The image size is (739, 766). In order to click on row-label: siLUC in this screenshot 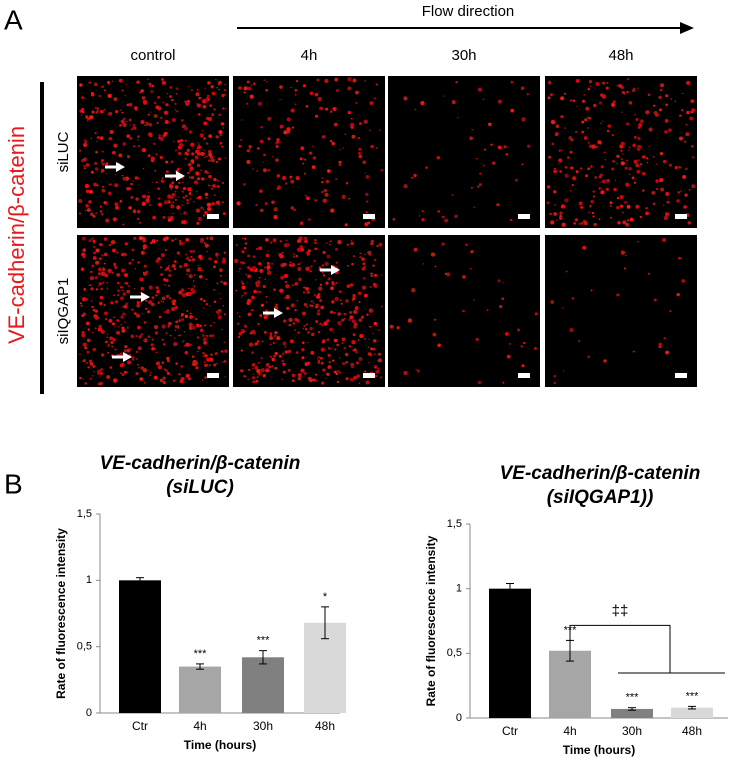, I will do `click(63, 151)`.